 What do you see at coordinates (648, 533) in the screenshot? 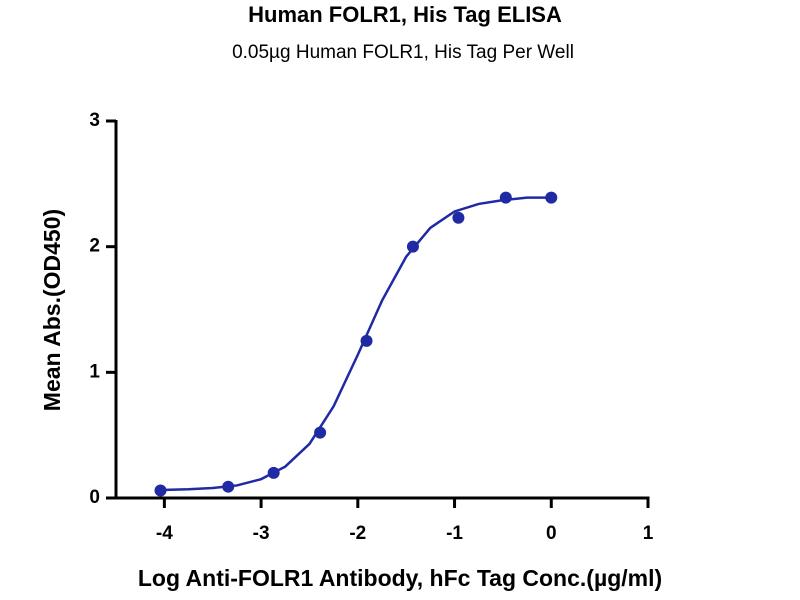
I see `x-tick-label: 1` at bounding box center [648, 533].